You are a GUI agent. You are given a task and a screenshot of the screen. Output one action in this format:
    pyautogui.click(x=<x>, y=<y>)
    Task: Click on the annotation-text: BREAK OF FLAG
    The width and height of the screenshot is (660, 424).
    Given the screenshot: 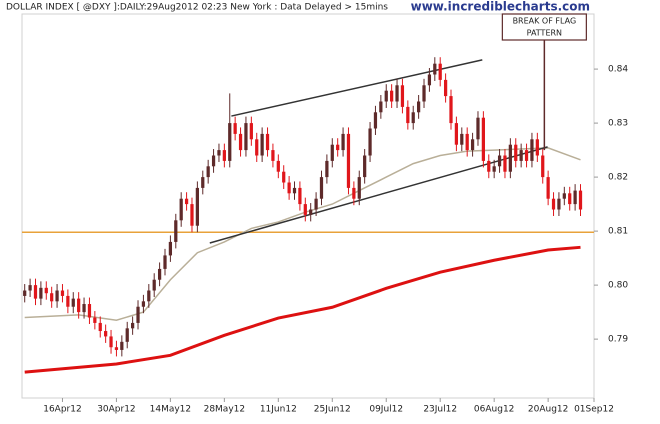 What is the action you would take?
    pyautogui.click(x=545, y=21)
    